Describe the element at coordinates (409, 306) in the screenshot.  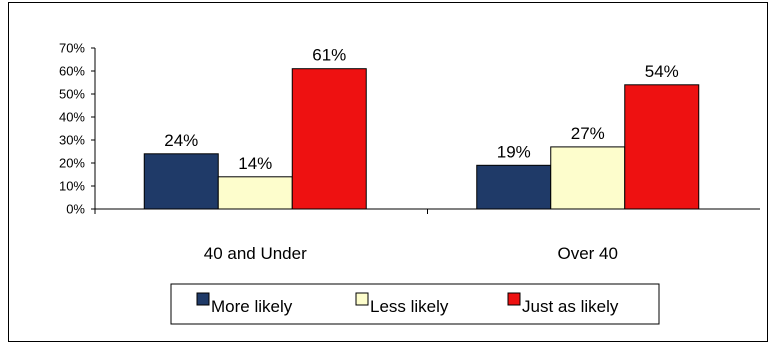
I see `legend-label: Less likely` at that location.